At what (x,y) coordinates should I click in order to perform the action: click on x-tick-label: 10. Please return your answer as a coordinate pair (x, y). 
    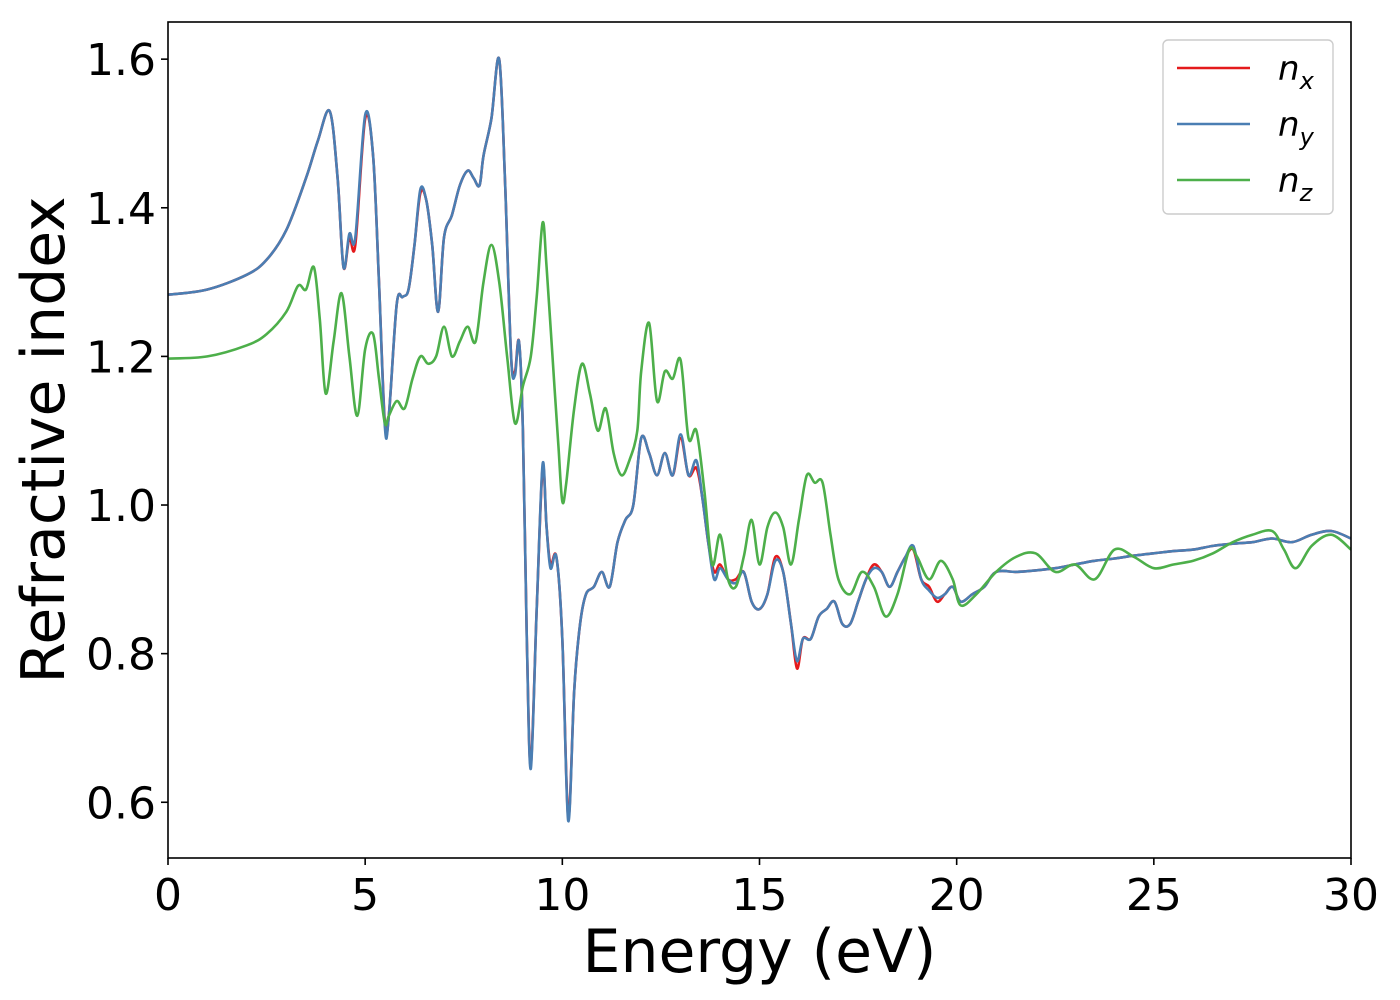
    Looking at the image, I should click on (562, 895).